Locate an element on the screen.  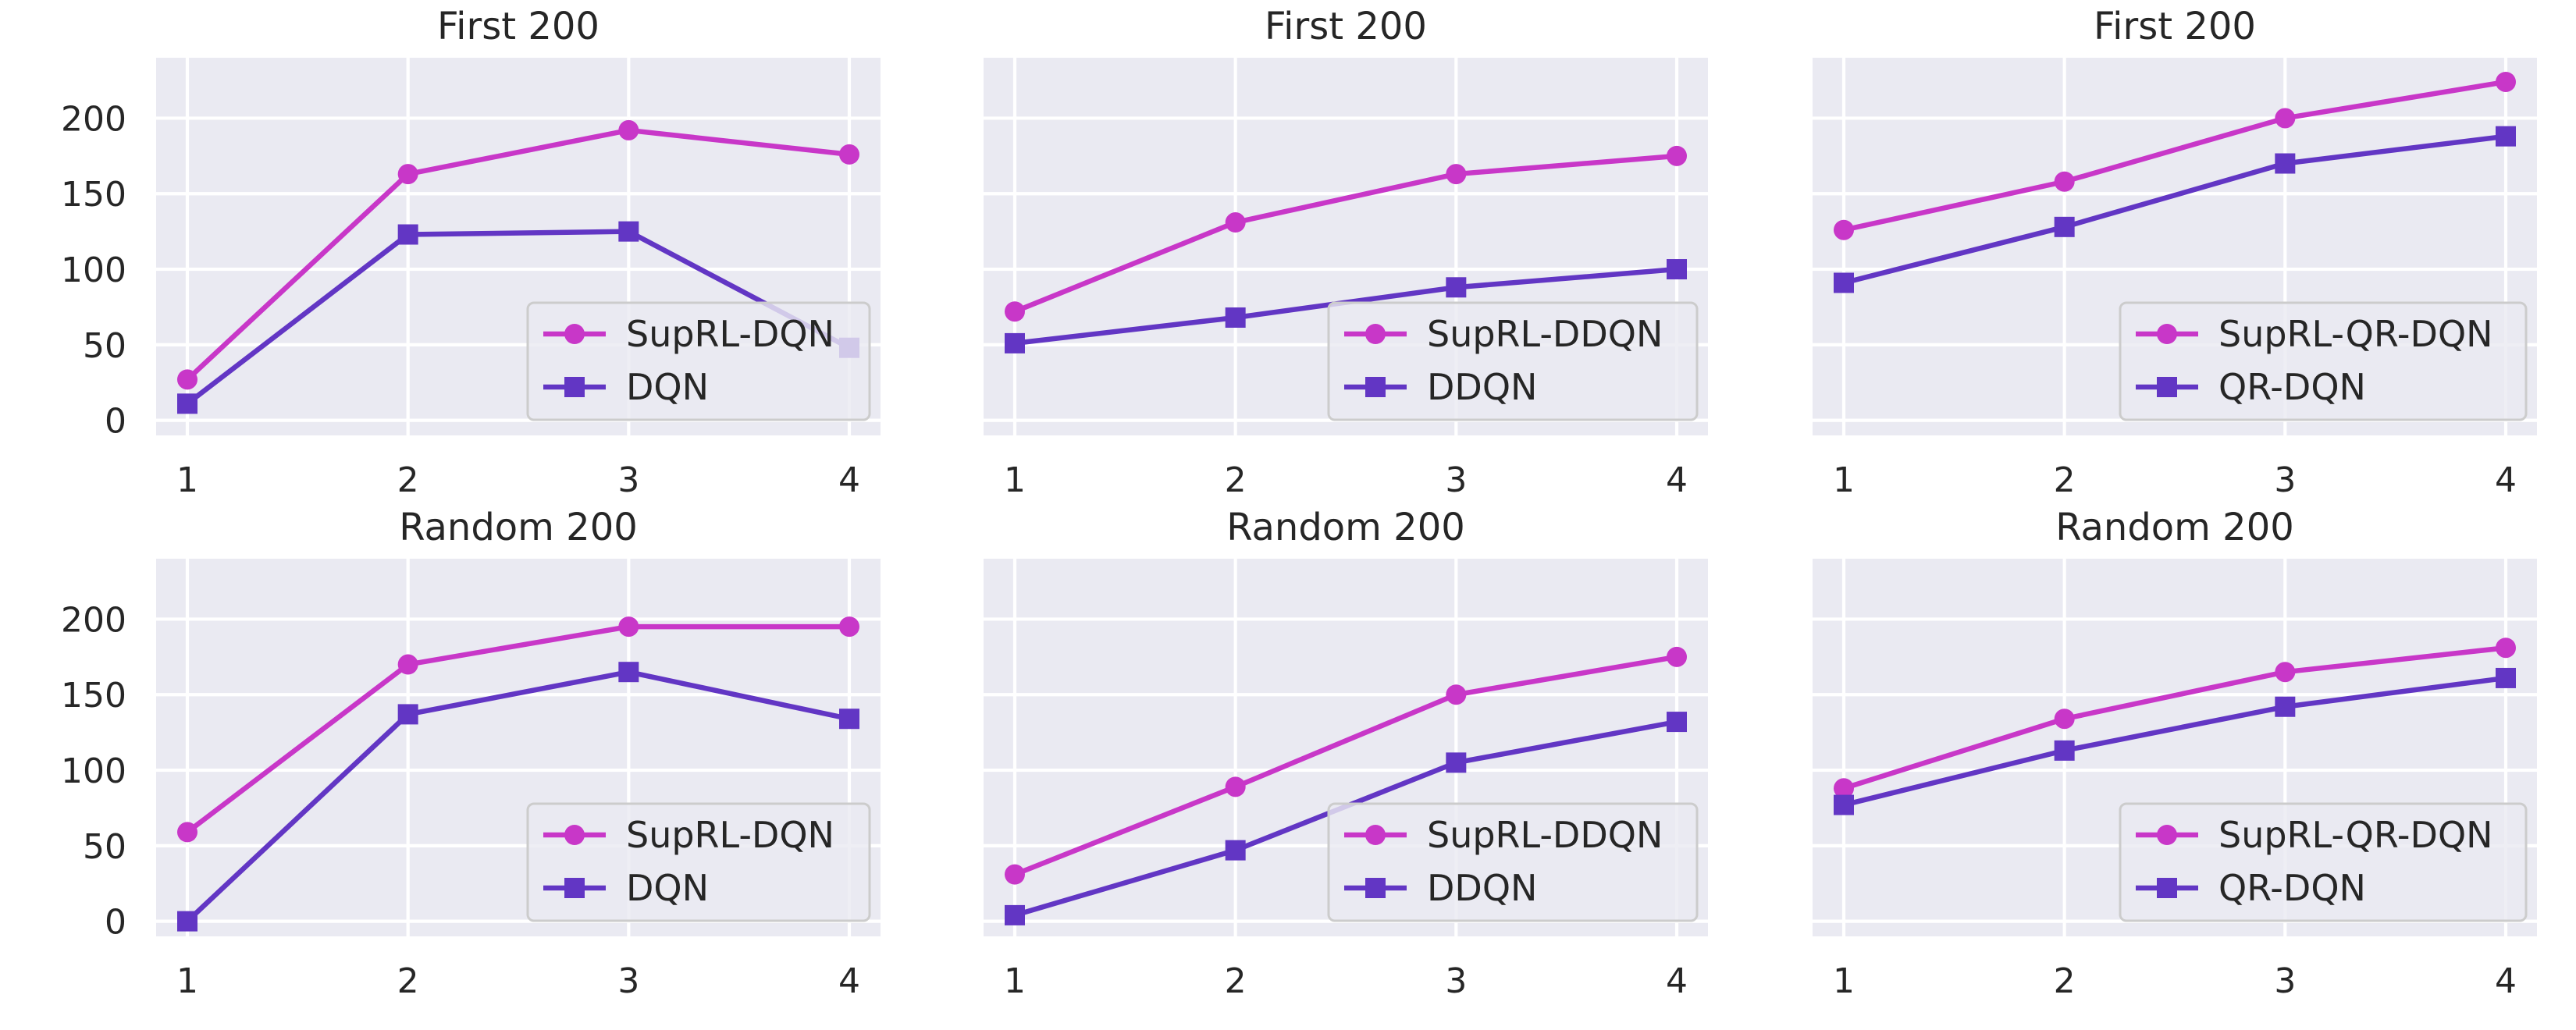
chart-panel-3: 1 2 3 4 First 200 SupRL-QR-DQN QR-DQN is located at coordinates (2175, 252).